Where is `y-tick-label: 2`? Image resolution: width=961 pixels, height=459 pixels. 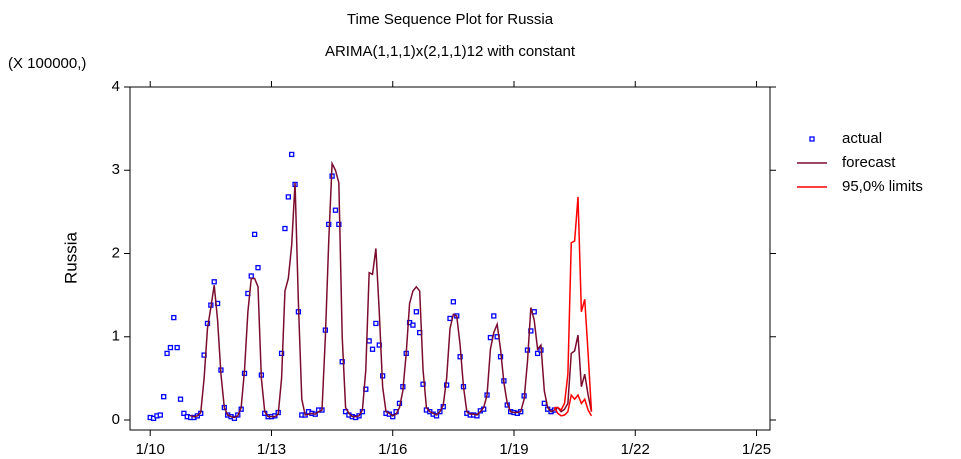
y-tick-label: 2 is located at coordinates (116, 252).